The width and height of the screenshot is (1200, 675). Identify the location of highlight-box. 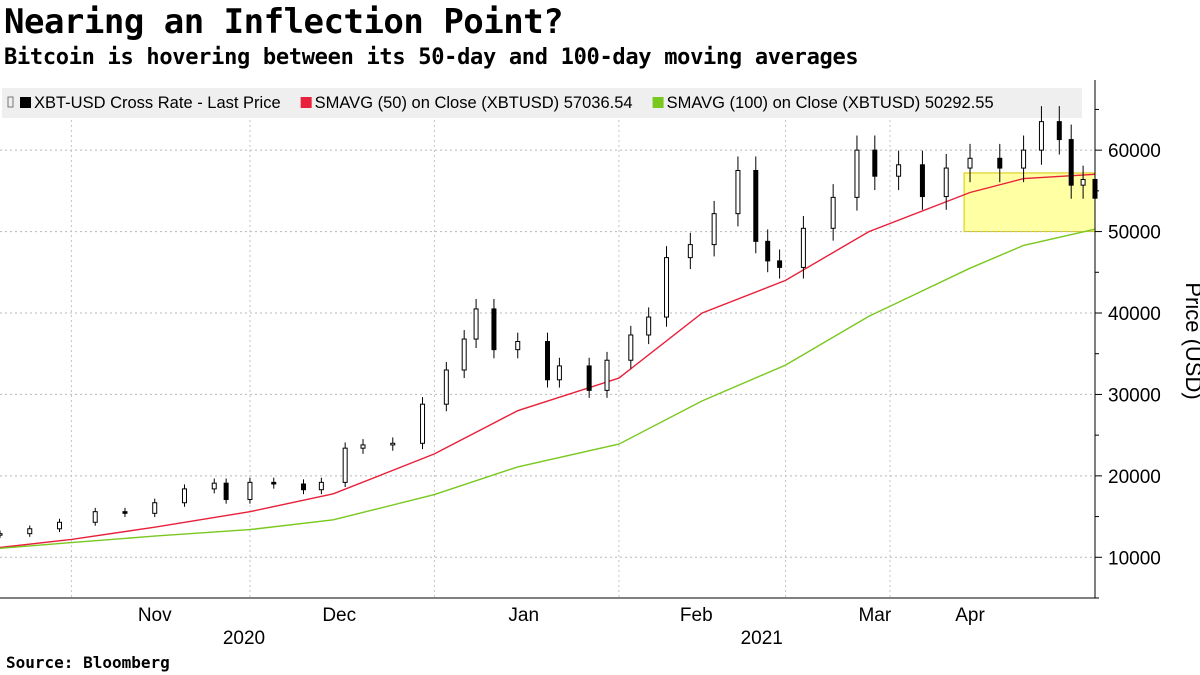
(1029, 202).